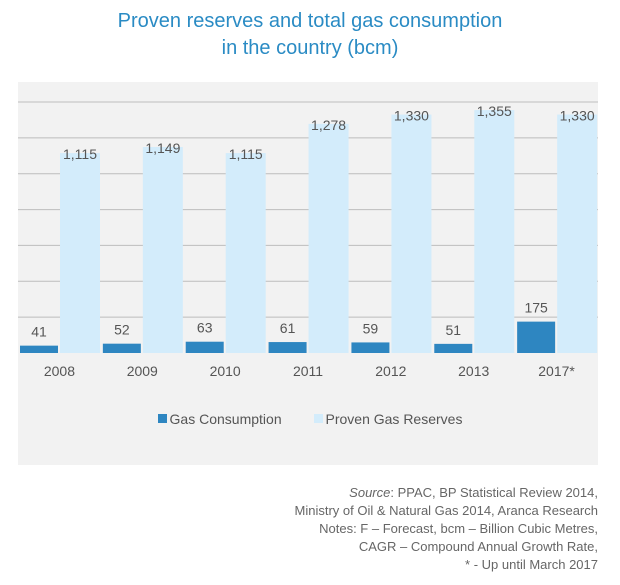  What do you see at coordinates (162, 148) in the screenshot?
I see `data-label-reserves: 1,149` at bounding box center [162, 148].